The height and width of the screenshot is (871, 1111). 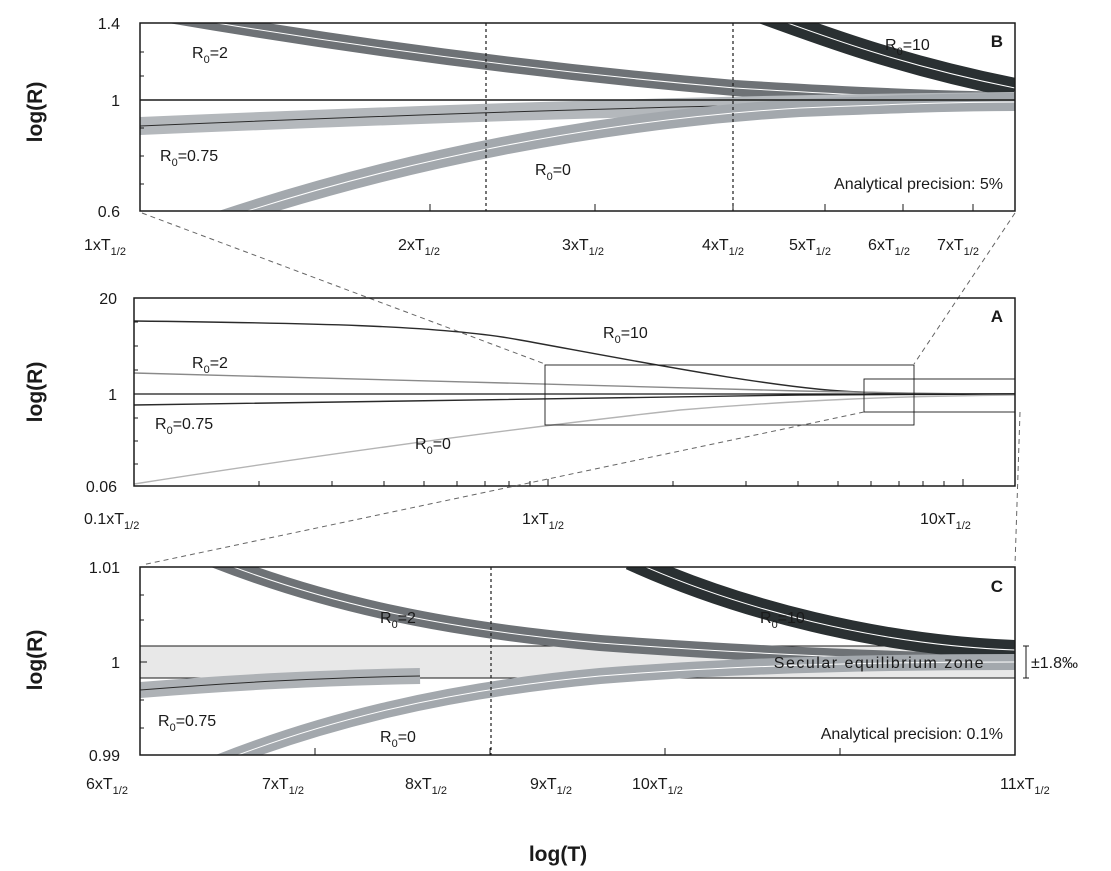 I want to click on zoom-connectors-bottom, so click(x=581, y=488).